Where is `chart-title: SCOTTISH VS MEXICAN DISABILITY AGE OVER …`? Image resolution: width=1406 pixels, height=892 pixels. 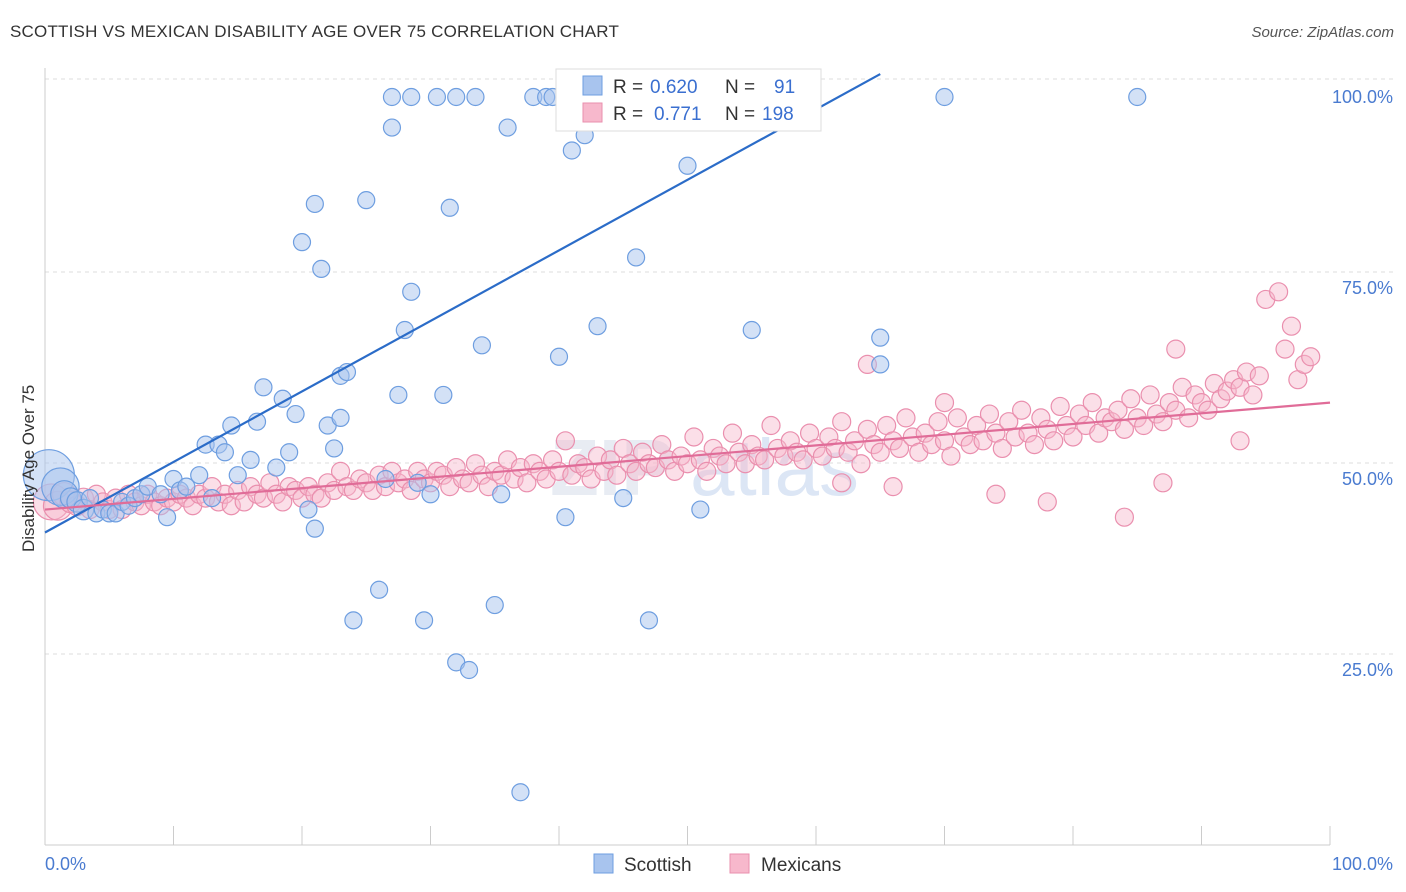
chart-title: SCOTTISH VS MEXICAN DISABILITY AGE OVER … is located at coordinates (315, 31).